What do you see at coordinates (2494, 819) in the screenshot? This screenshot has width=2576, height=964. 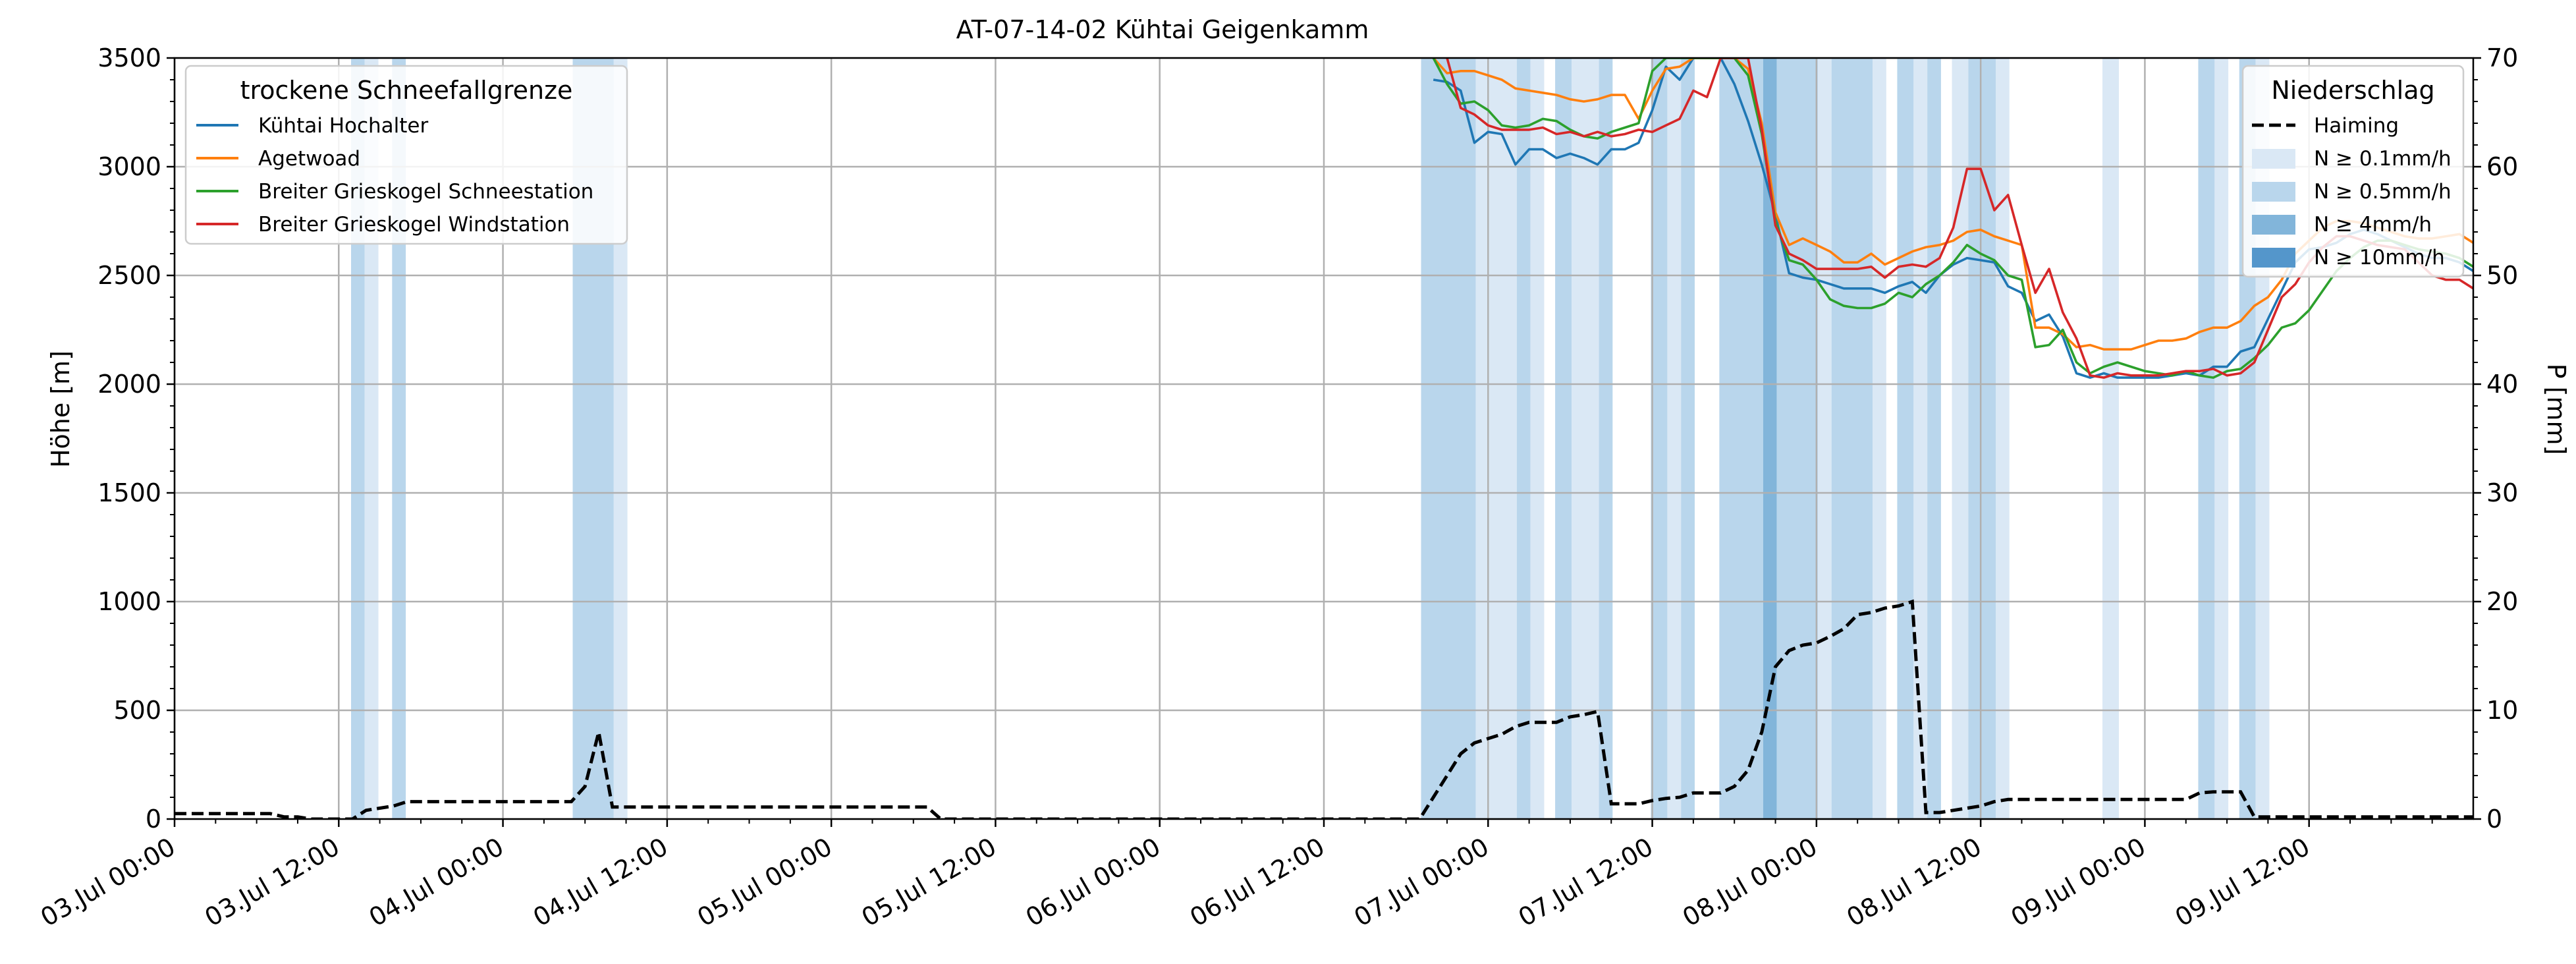 I see `y2-tick-label: 0` at bounding box center [2494, 819].